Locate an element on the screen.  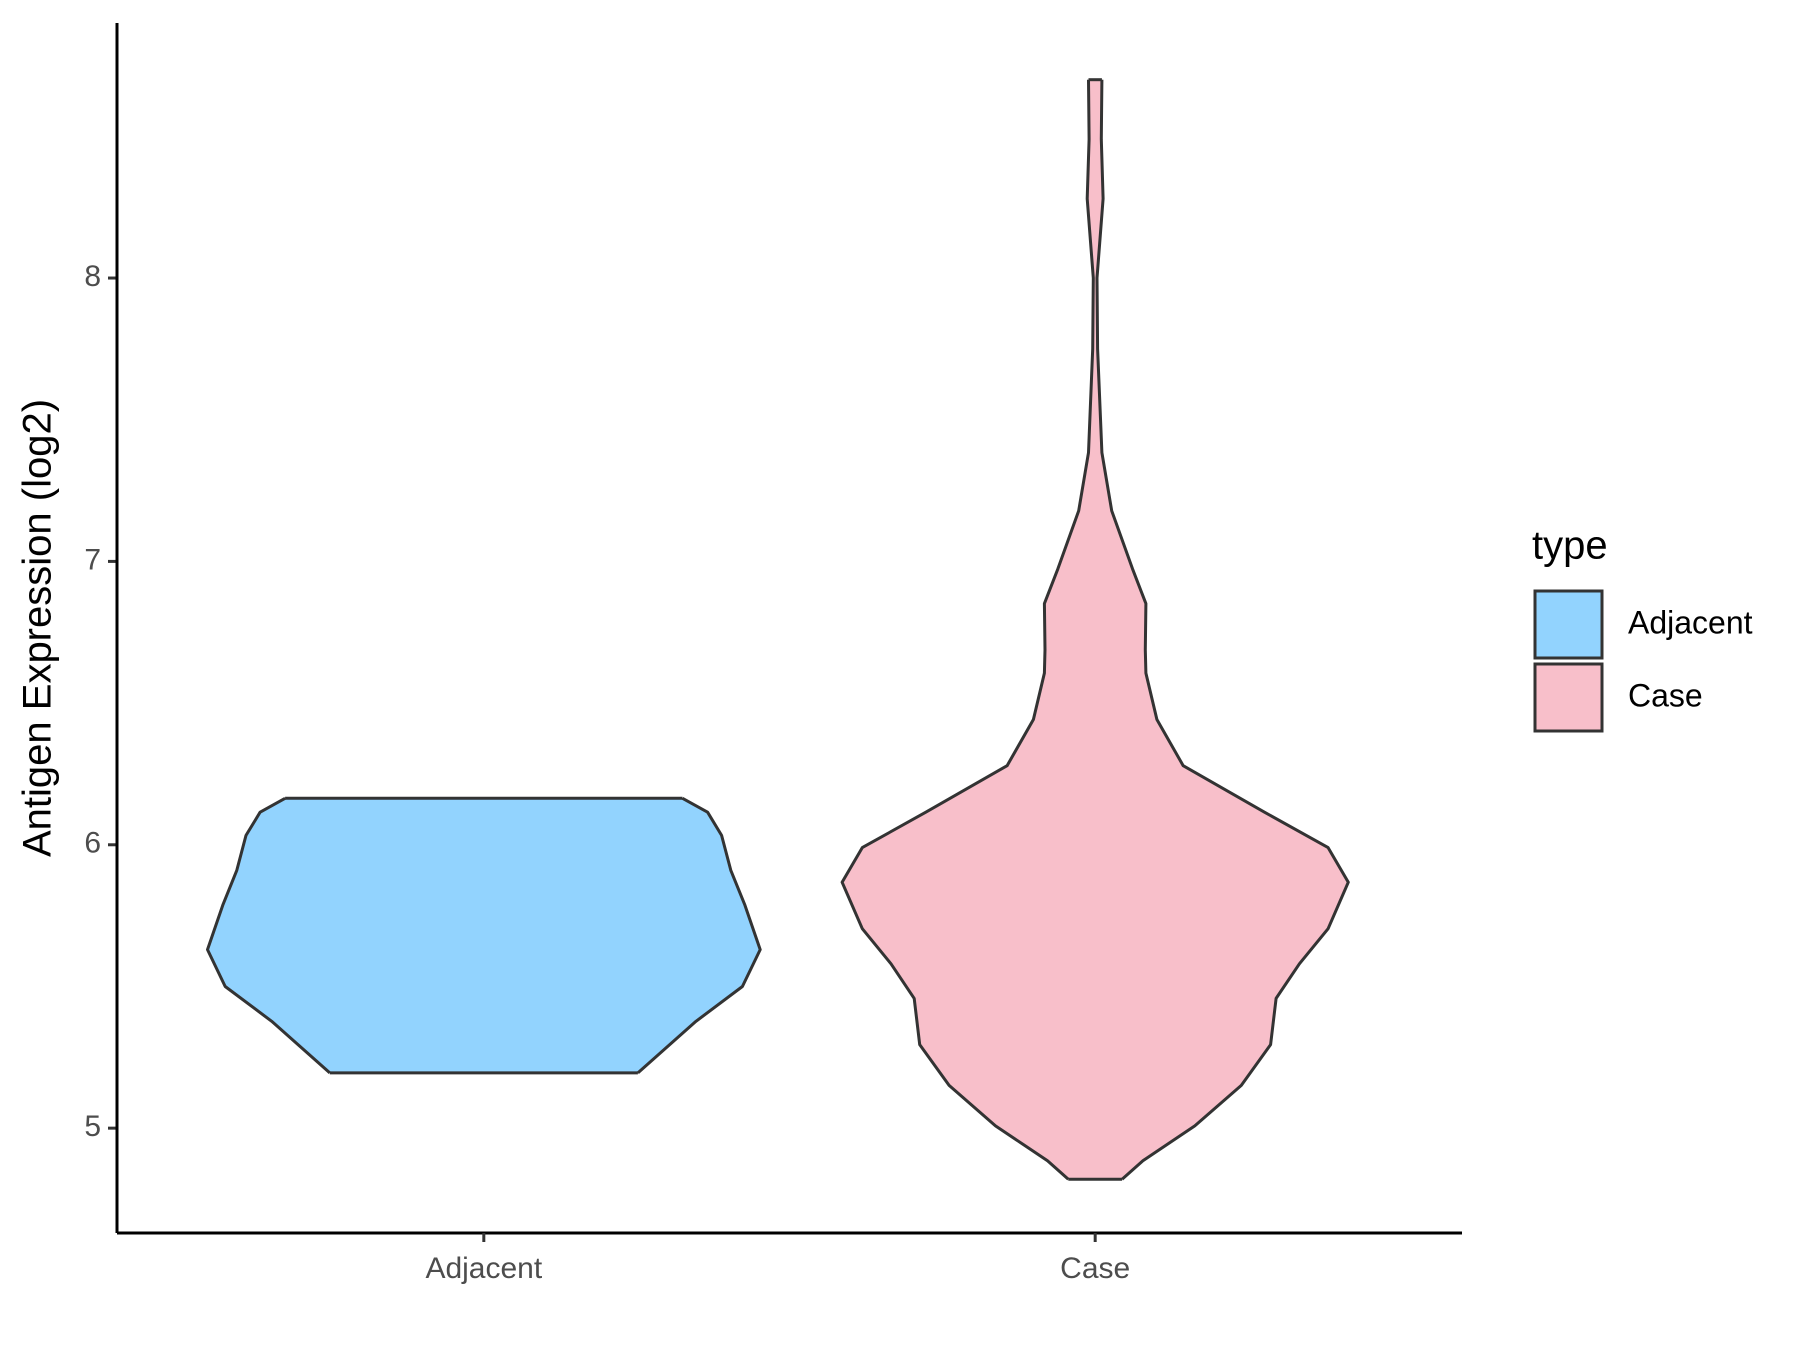
legend-title: type is located at coordinates (1570, 546).